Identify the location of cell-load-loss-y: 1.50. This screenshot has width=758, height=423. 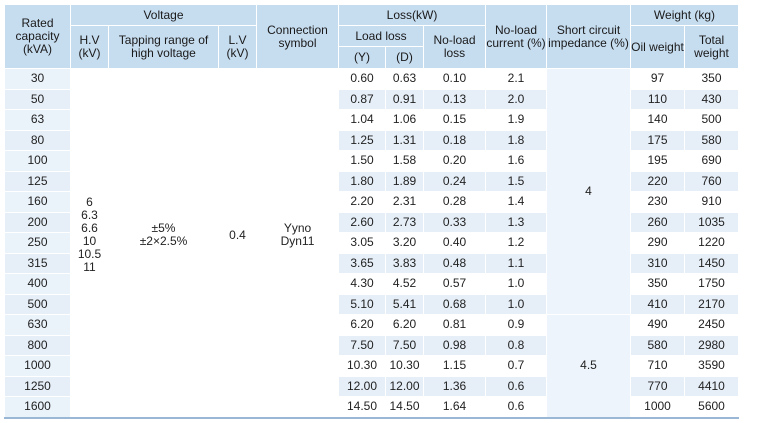
(362, 161).